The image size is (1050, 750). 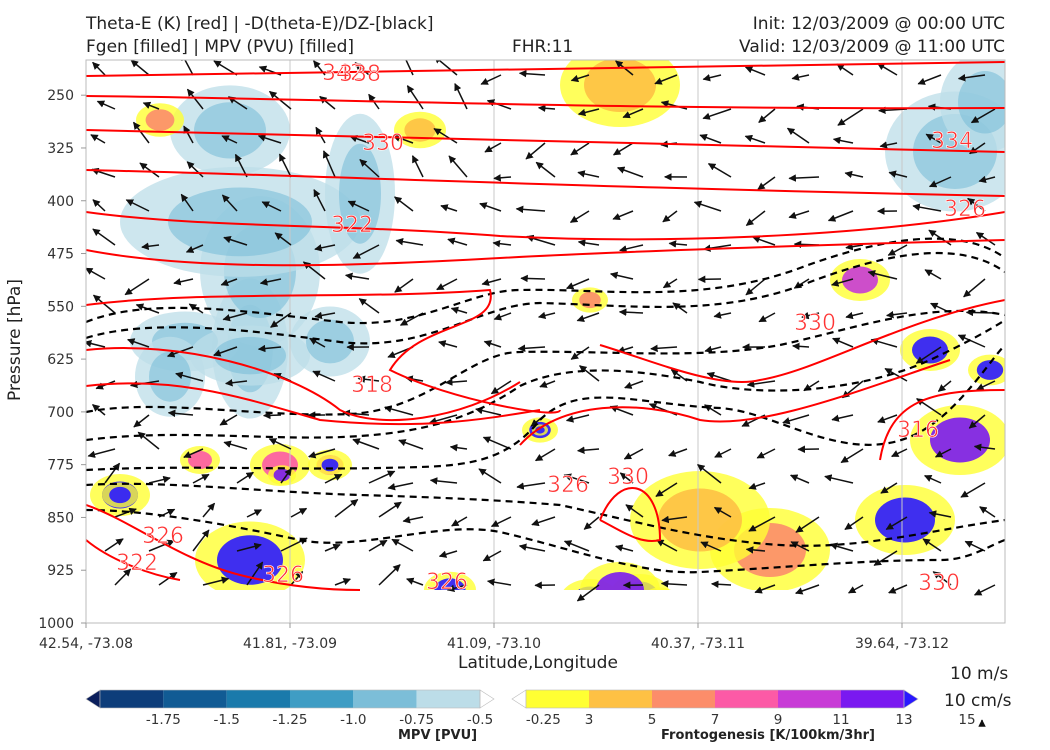 What do you see at coordinates (438, 735) in the screenshot?
I see `mpv-colorbar-title: MPV [PVU]` at bounding box center [438, 735].